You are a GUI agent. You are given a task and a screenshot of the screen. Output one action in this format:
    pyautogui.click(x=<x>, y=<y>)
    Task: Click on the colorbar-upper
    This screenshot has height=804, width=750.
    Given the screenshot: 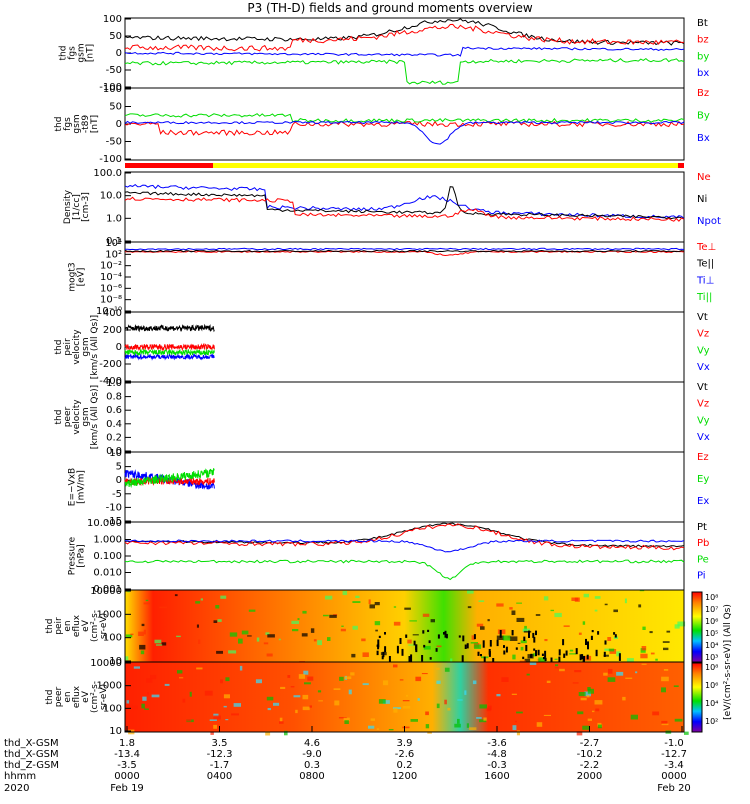 What is the action you would take?
    pyautogui.click(x=697, y=627)
    